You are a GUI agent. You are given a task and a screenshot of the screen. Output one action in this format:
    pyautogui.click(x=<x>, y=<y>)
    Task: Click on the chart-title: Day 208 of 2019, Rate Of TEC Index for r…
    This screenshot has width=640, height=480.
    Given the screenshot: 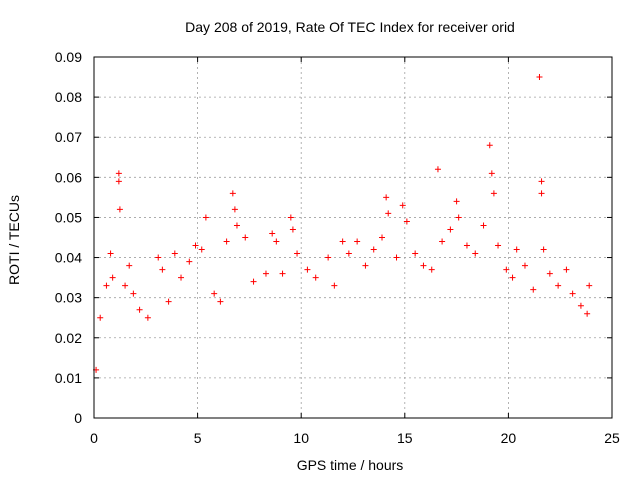 What is the action you would take?
    pyautogui.click(x=350, y=27)
    